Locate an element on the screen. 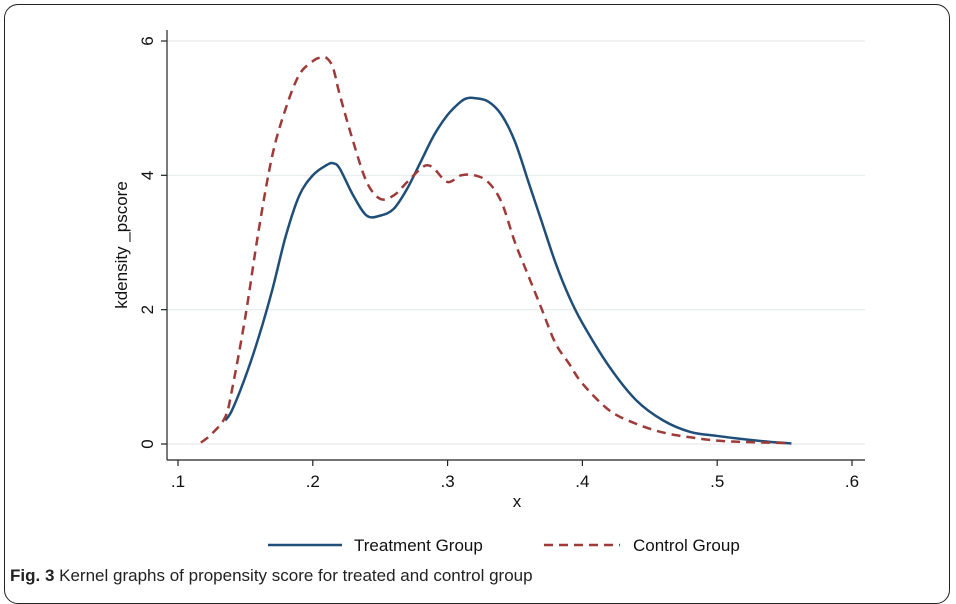  y-tick-label: 6 is located at coordinates (147, 40).